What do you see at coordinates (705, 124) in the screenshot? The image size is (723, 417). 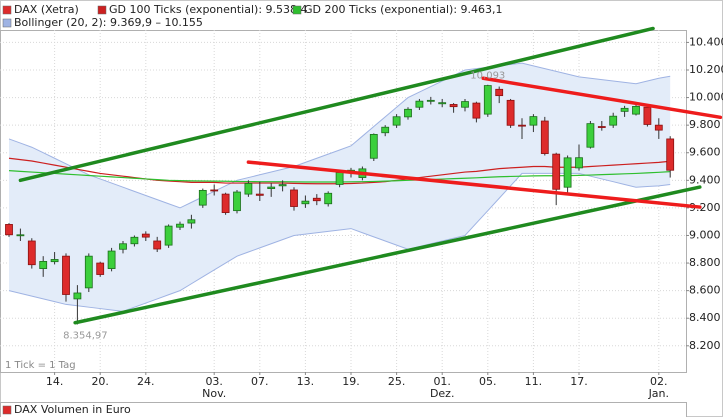 I see `y-tick-label: 9.800` at bounding box center [705, 124].